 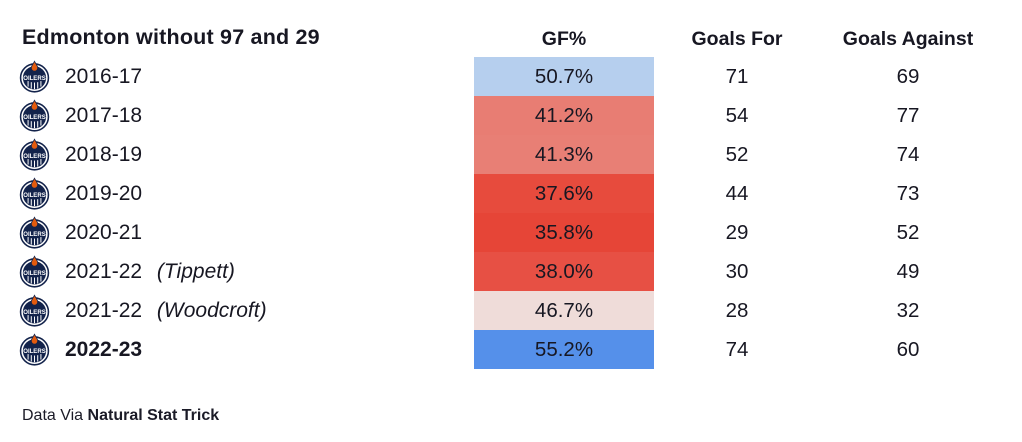 I want to click on goals-against-cell: 69, so click(x=908, y=76).